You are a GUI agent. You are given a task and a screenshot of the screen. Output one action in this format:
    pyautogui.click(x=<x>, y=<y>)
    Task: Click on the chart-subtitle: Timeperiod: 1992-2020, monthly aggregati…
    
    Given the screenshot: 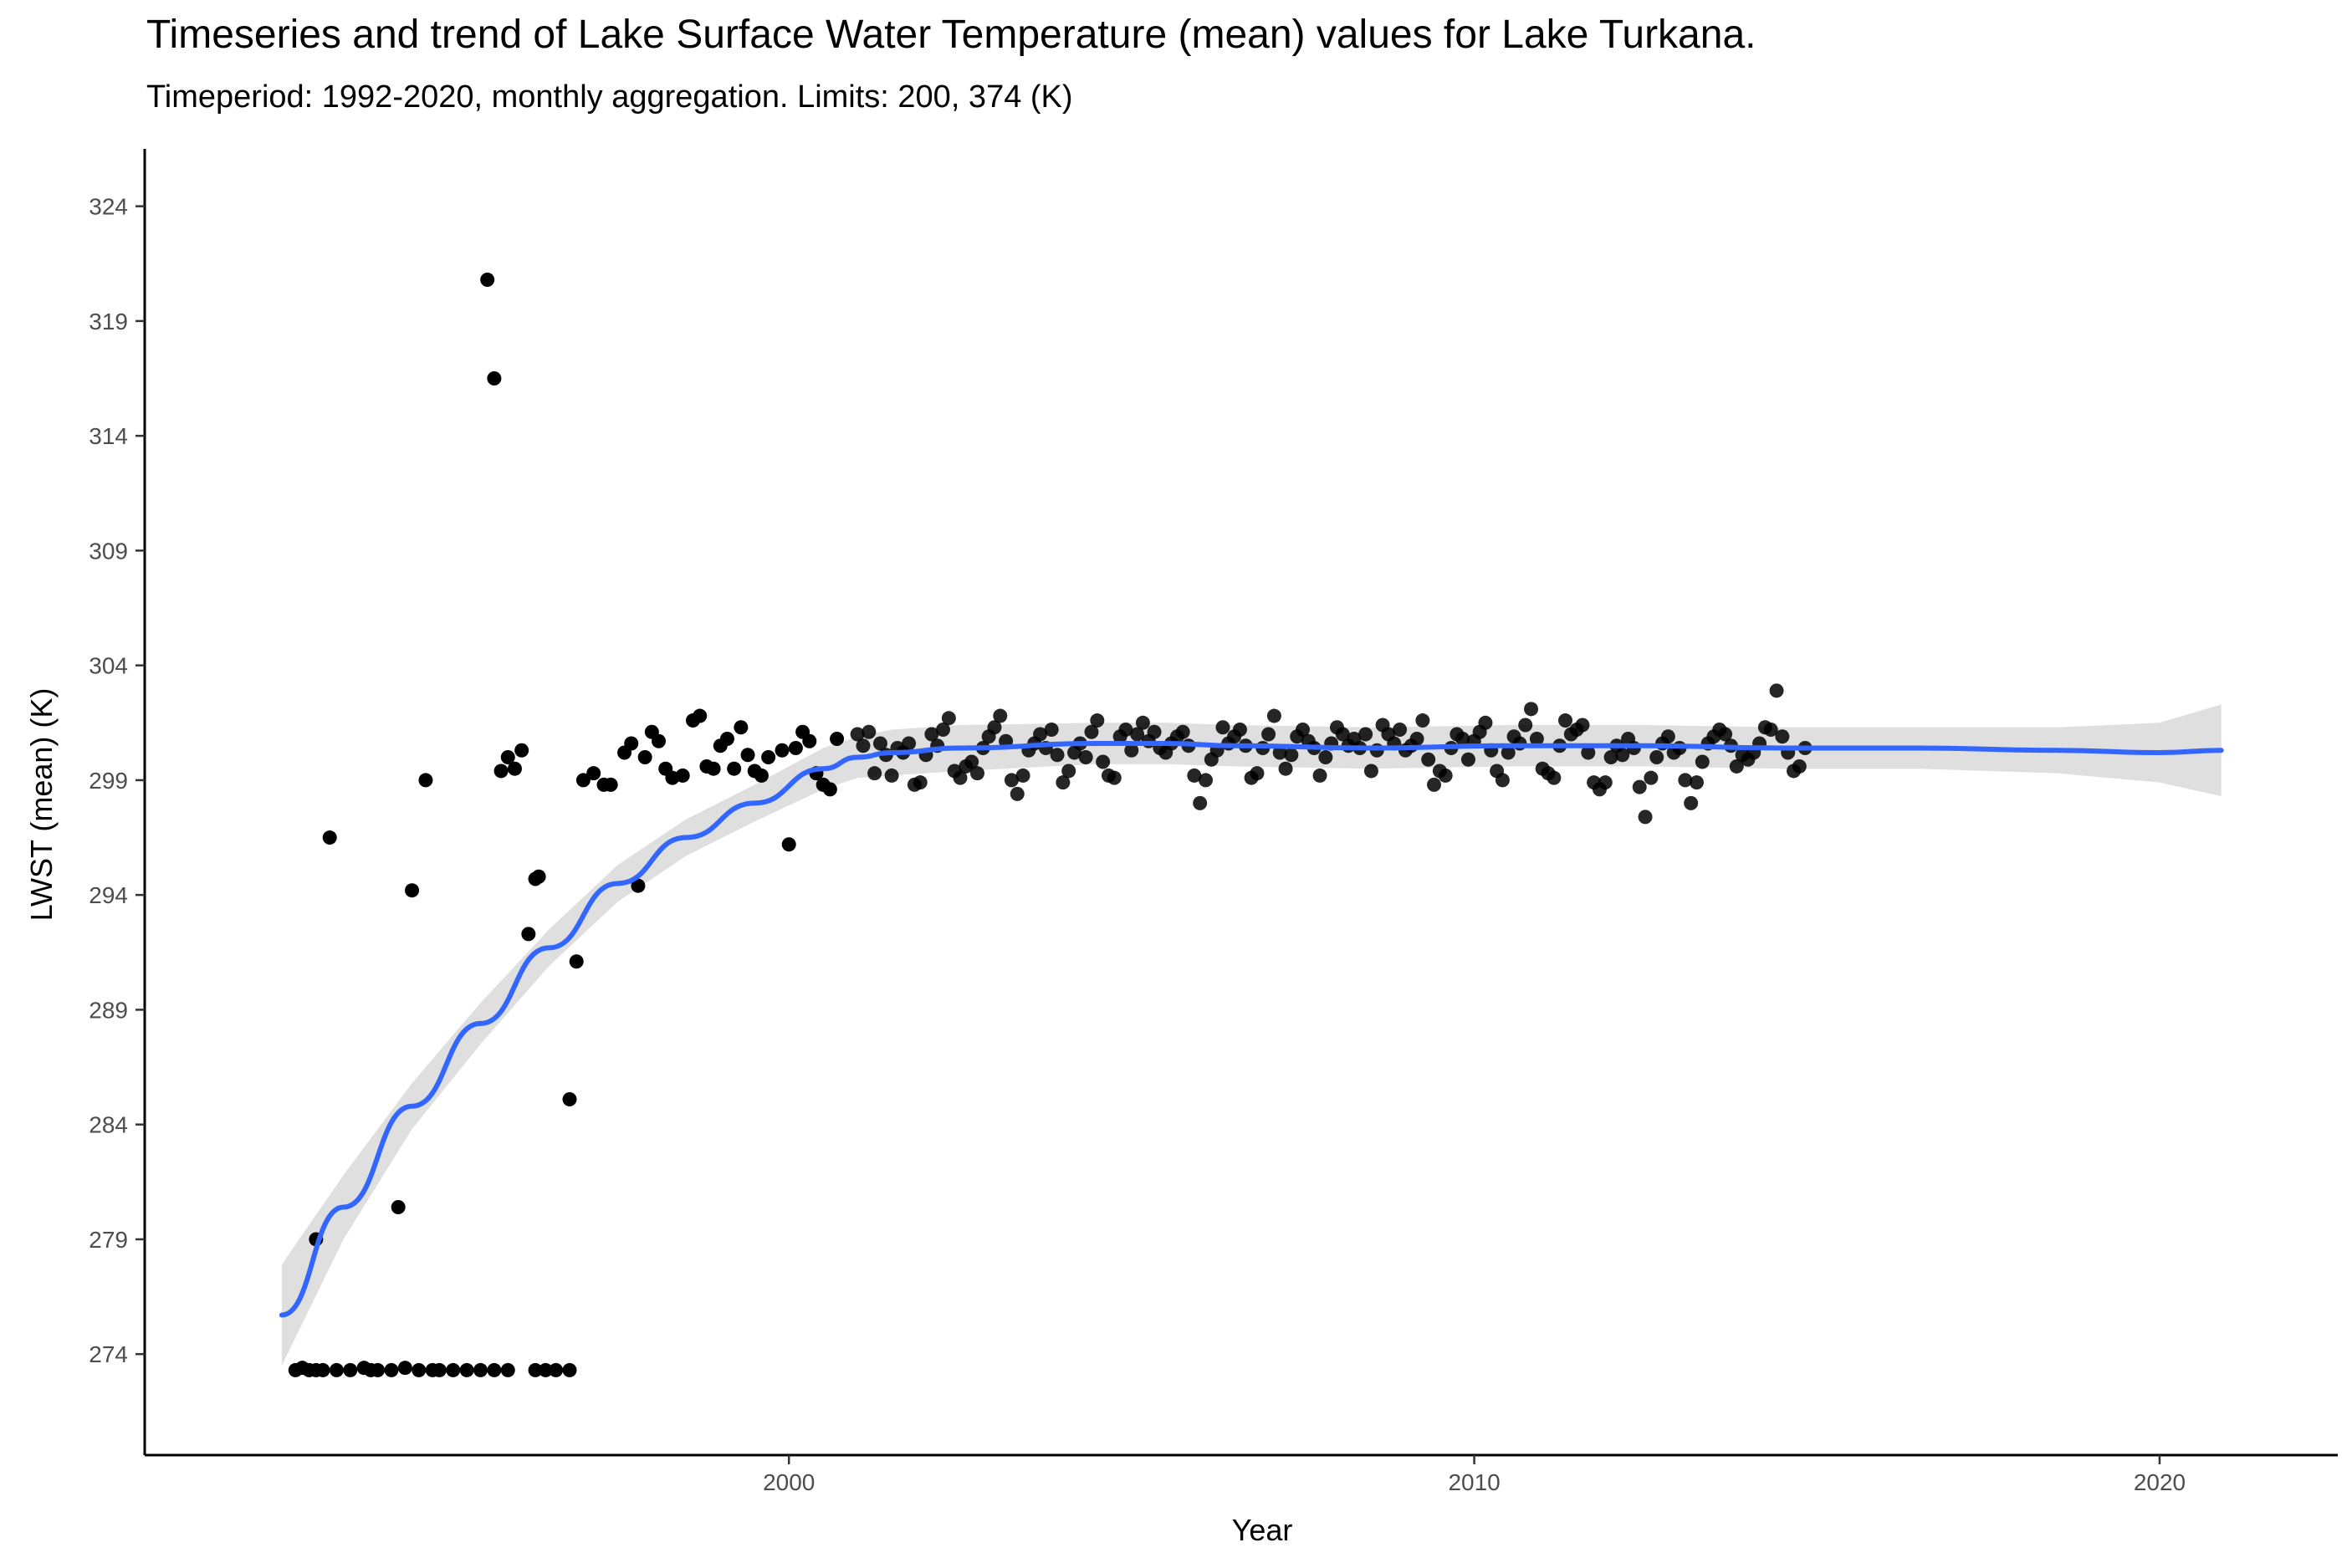 What is the action you would take?
    pyautogui.click(x=609, y=97)
    